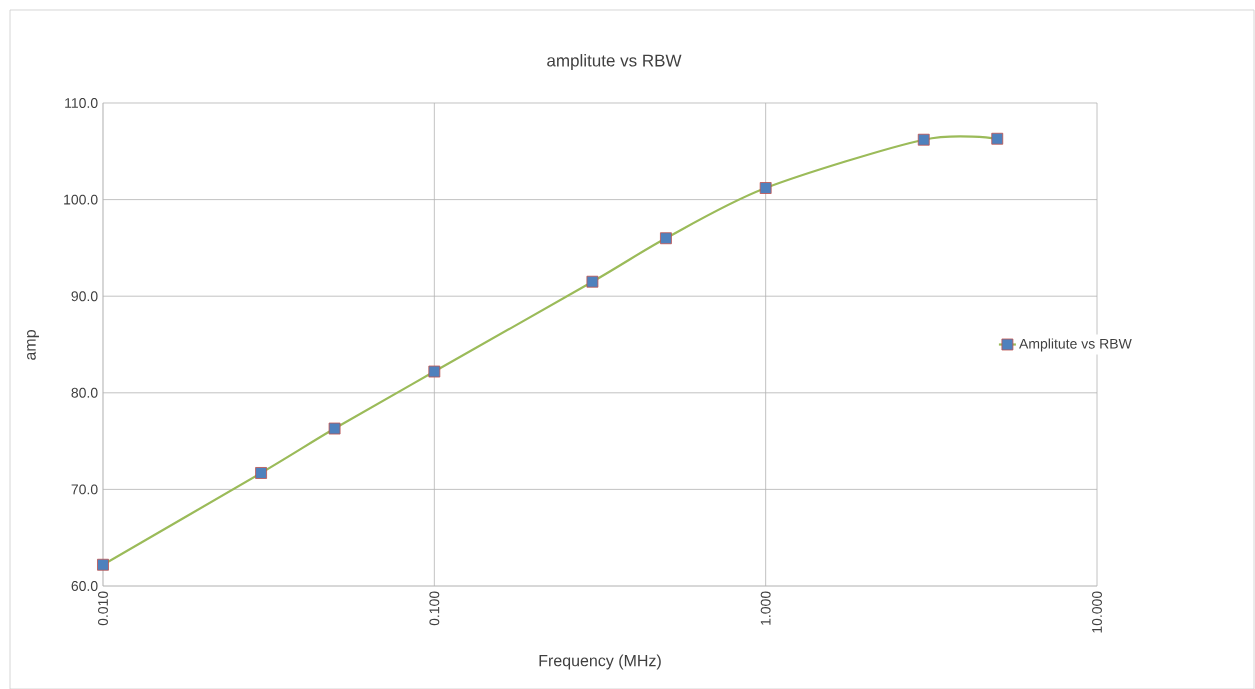 Image resolution: width=1255 pixels, height=689 pixels. I want to click on y-tick-label: 110.0, so click(81, 103).